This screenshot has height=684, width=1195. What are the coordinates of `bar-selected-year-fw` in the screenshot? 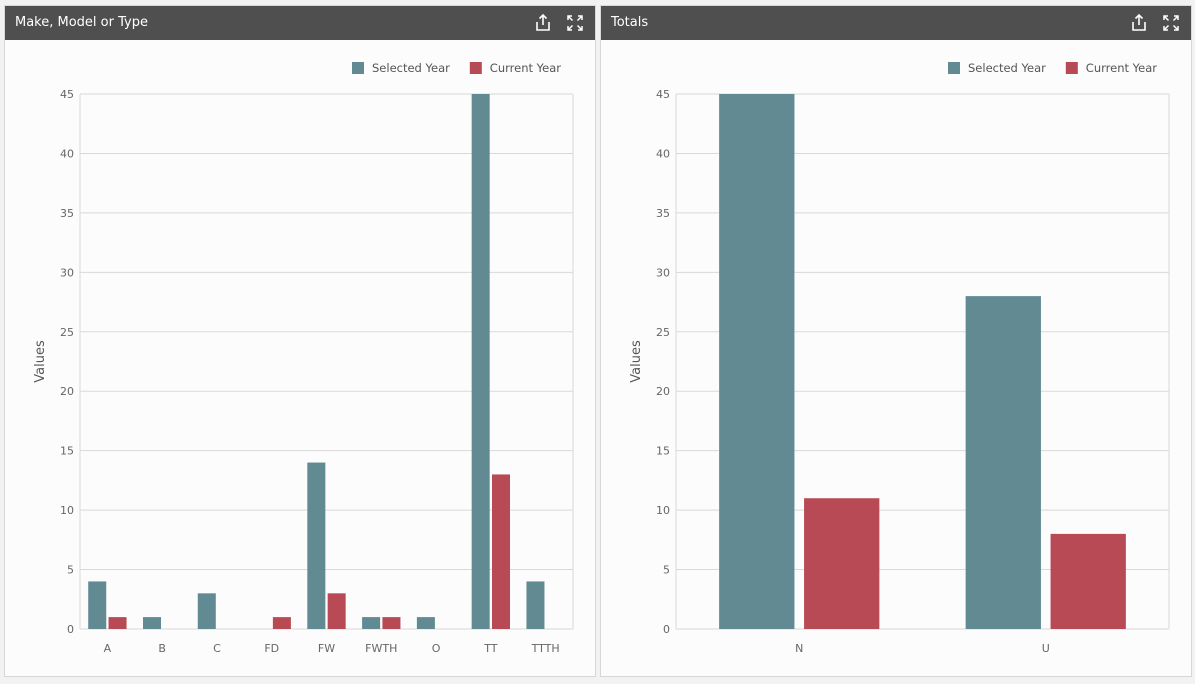 It's located at (316, 545).